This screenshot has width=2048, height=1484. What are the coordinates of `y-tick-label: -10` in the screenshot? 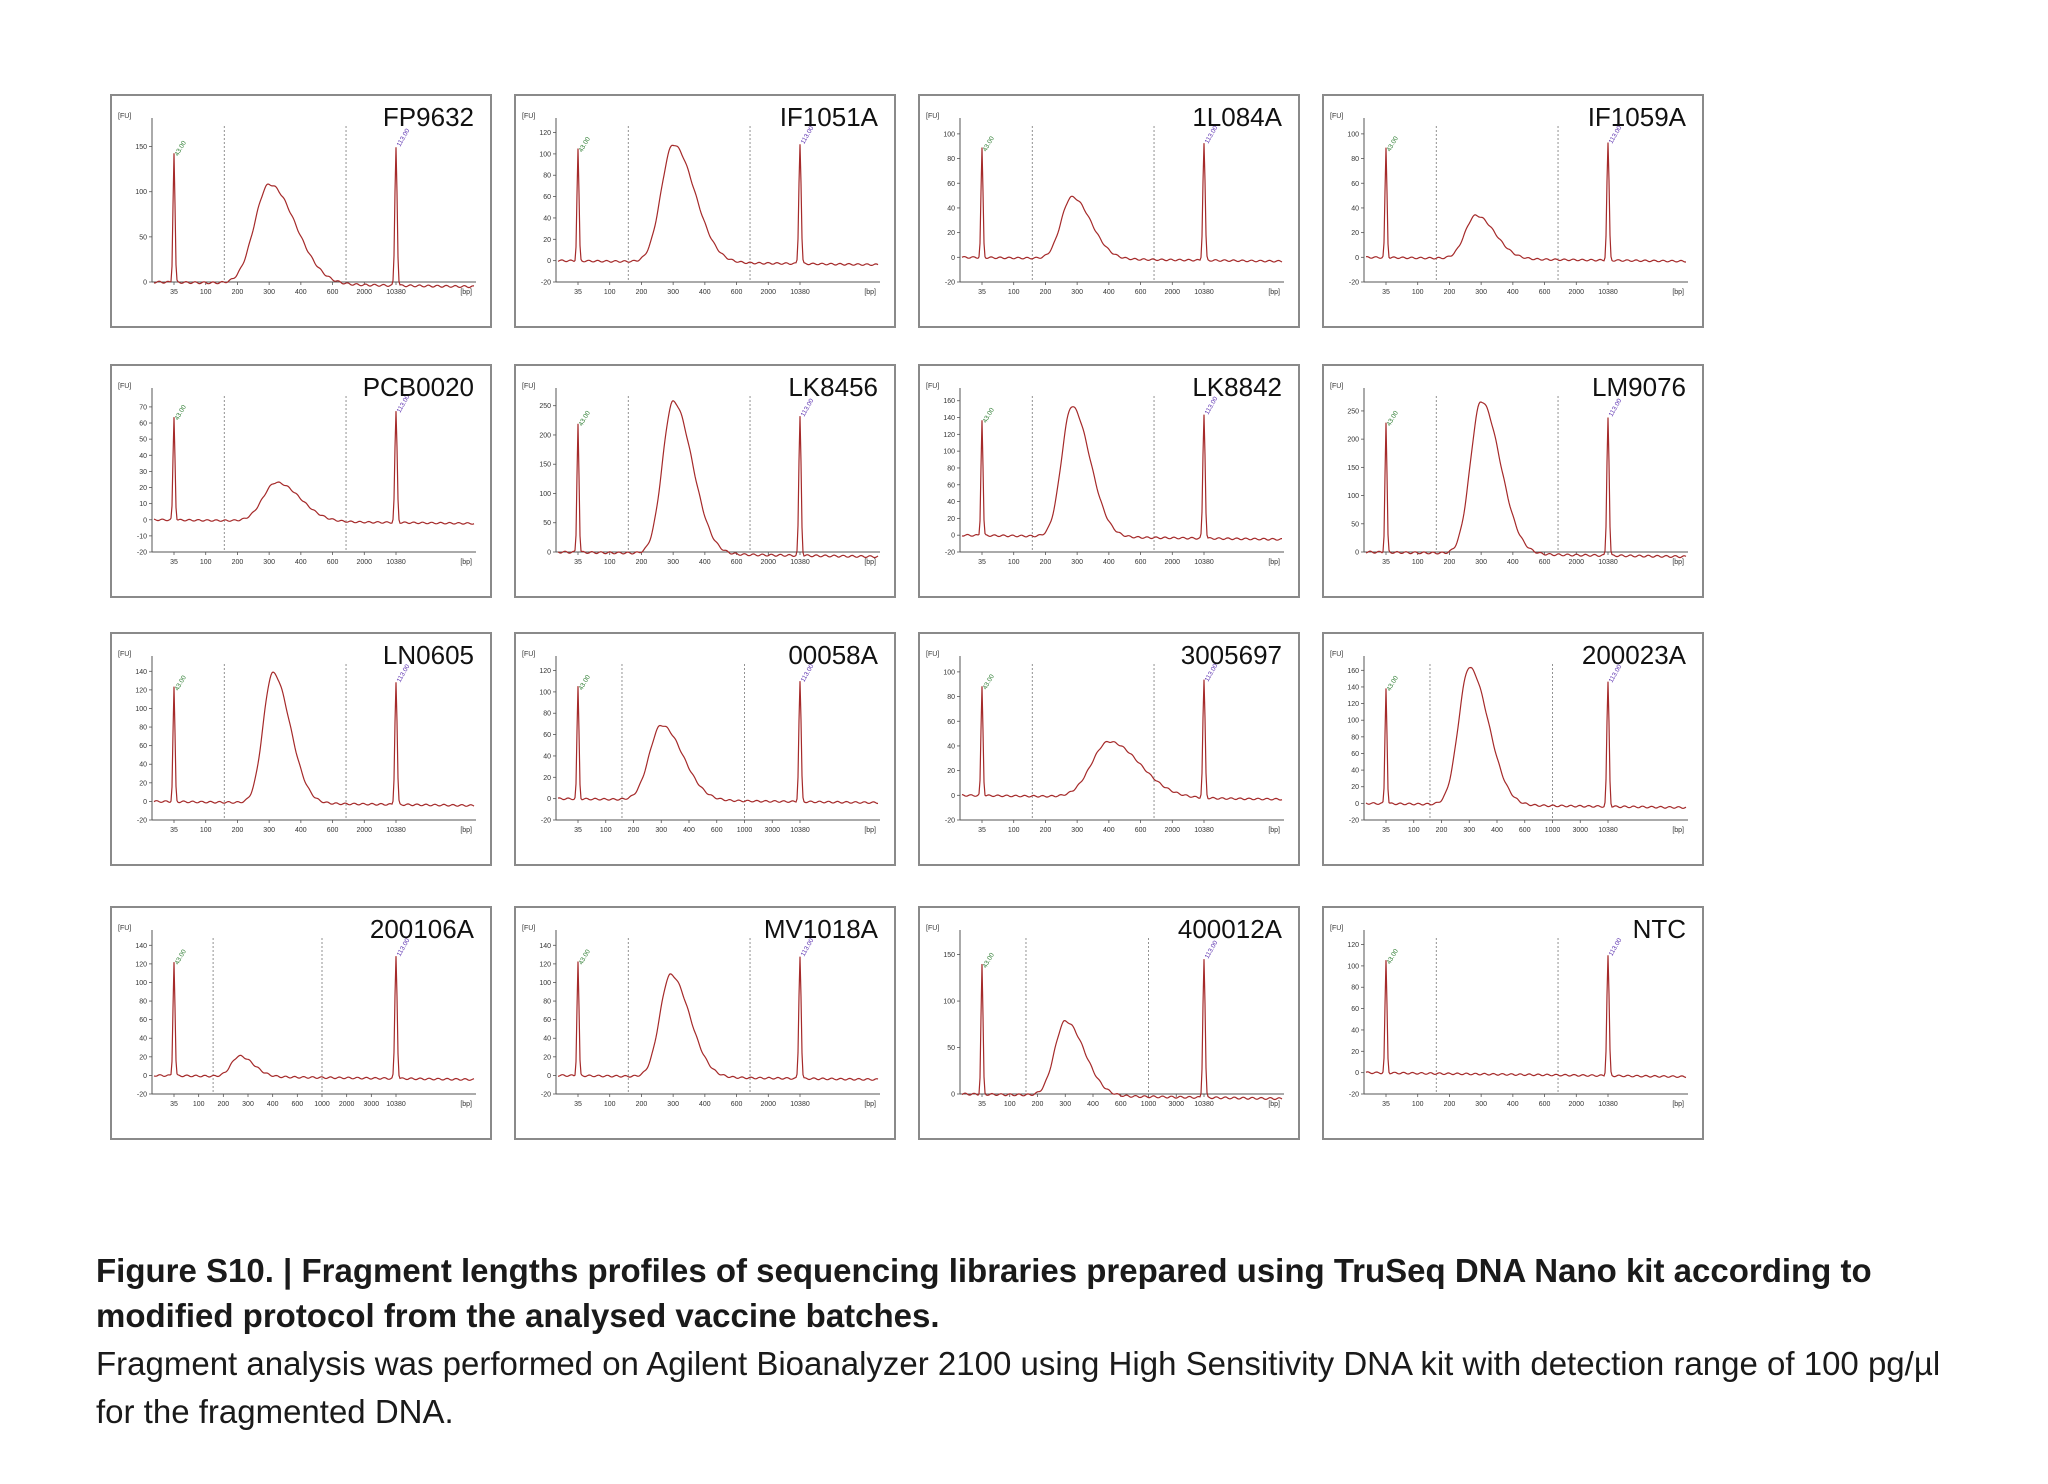 It's located at (142, 536).